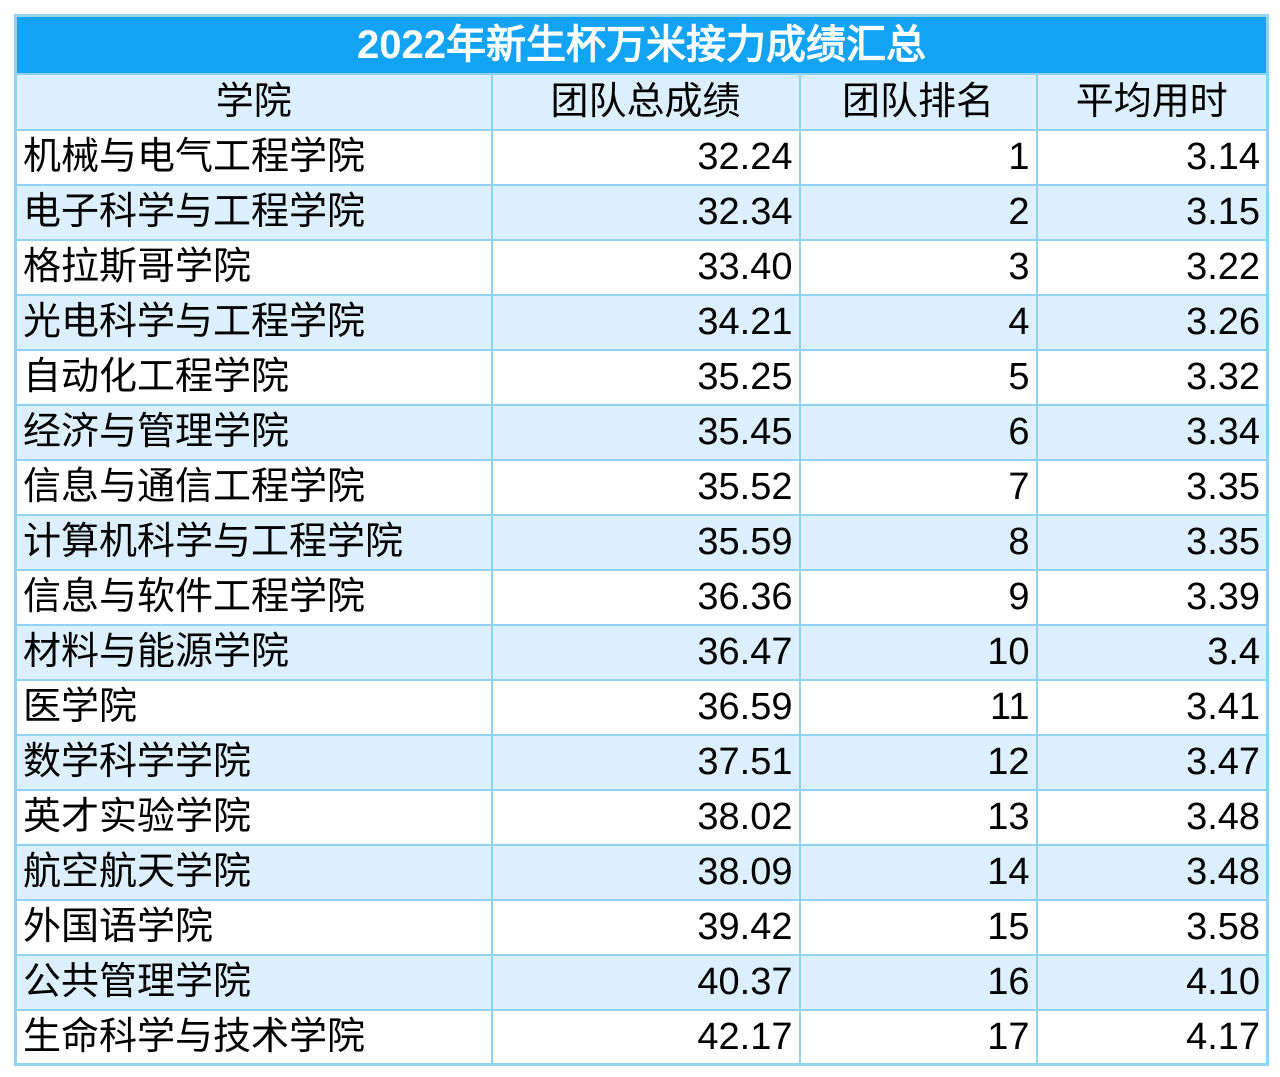 The height and width of the screenshot is (1077, 1280). Describe the element at coordinates (918, 762) in the screenshot. I see `team-rank-cell: 12` at that location.